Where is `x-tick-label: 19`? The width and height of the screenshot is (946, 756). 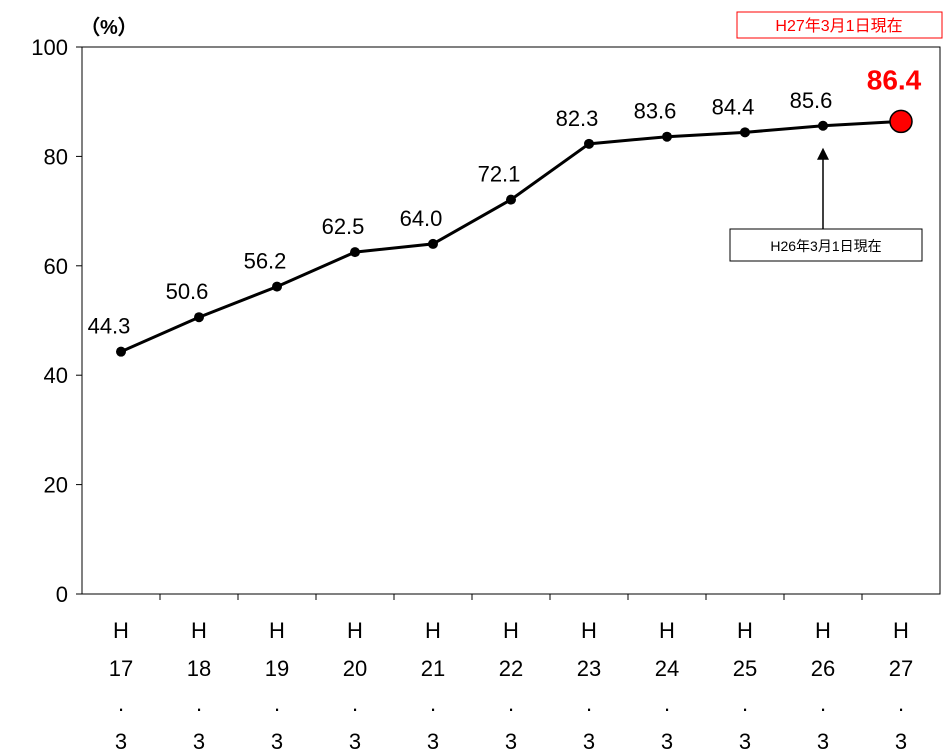 x-tick-label: 19 is located at coordinates (277, 668).